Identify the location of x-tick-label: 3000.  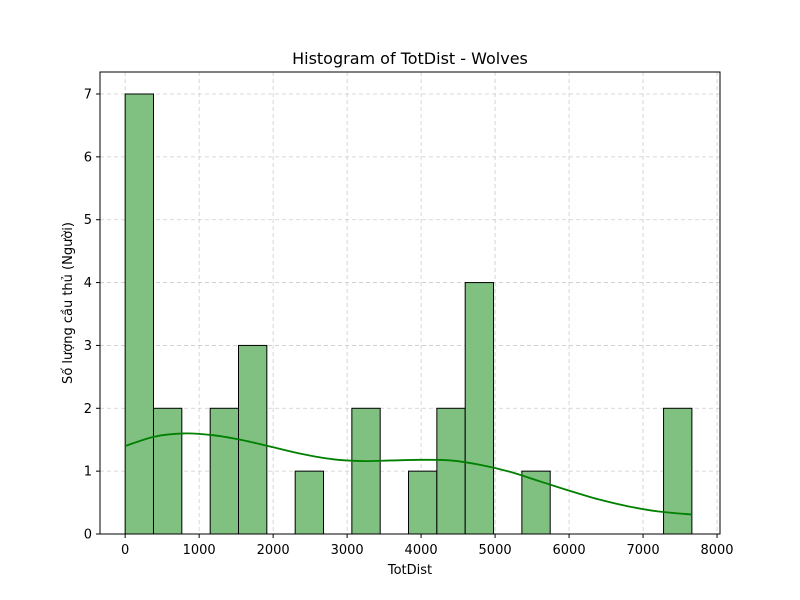
(347, 550).